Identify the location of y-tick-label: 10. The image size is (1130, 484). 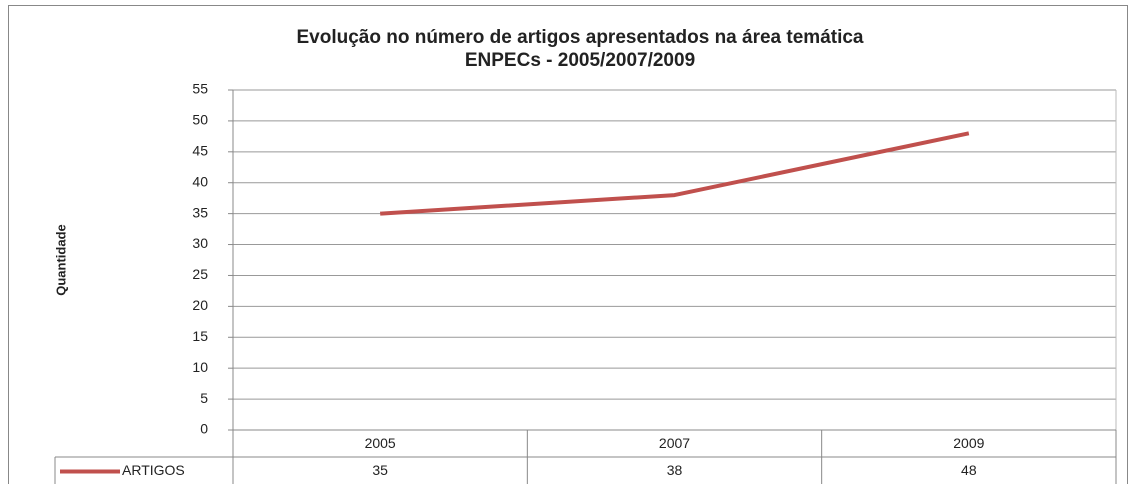
(200, 367).